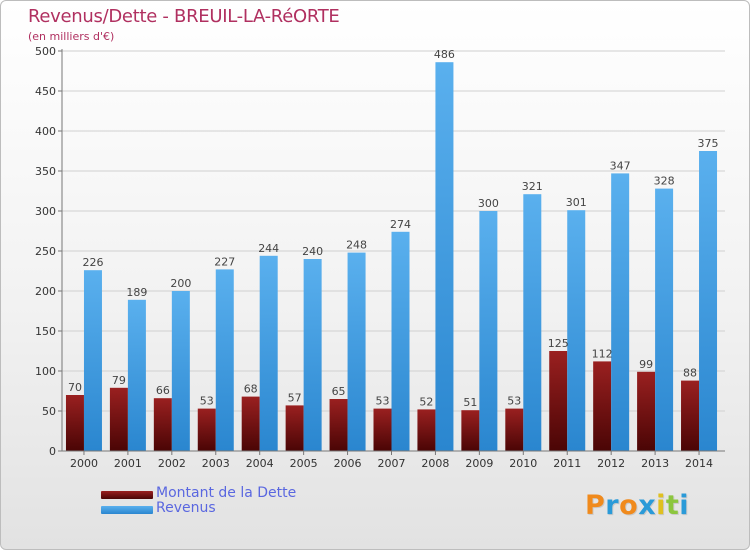 This screenshot has width=750, height=550. Describe the element at coordinates (690, 373) in the screenshot. I see `data-label-debt-2014: 88` at that location.